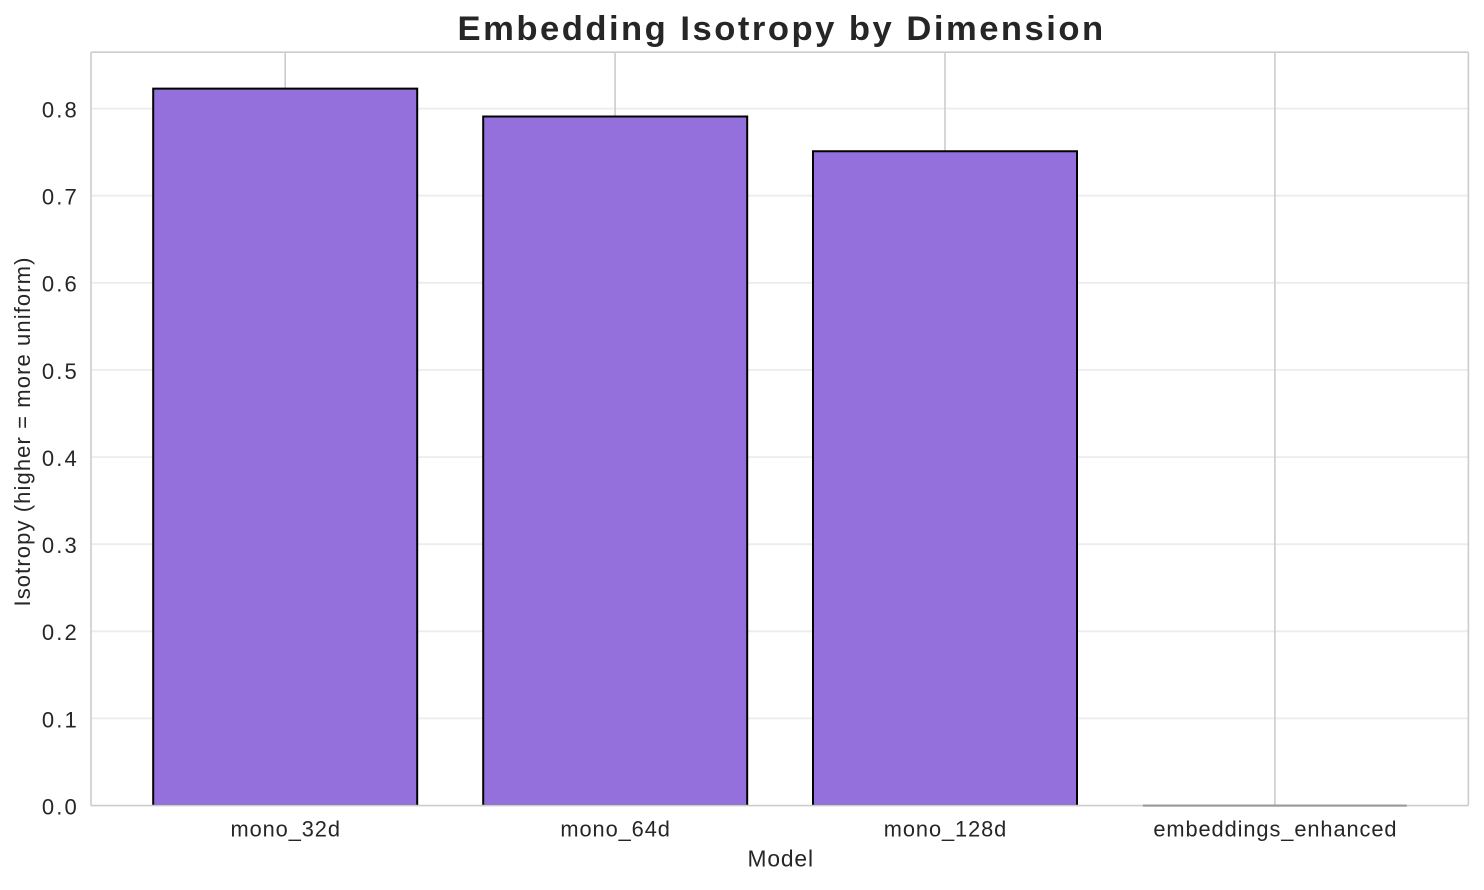 This screenshot has width=1484, height=890. I want to click on svg-text: 0.4, so click(60, 458).